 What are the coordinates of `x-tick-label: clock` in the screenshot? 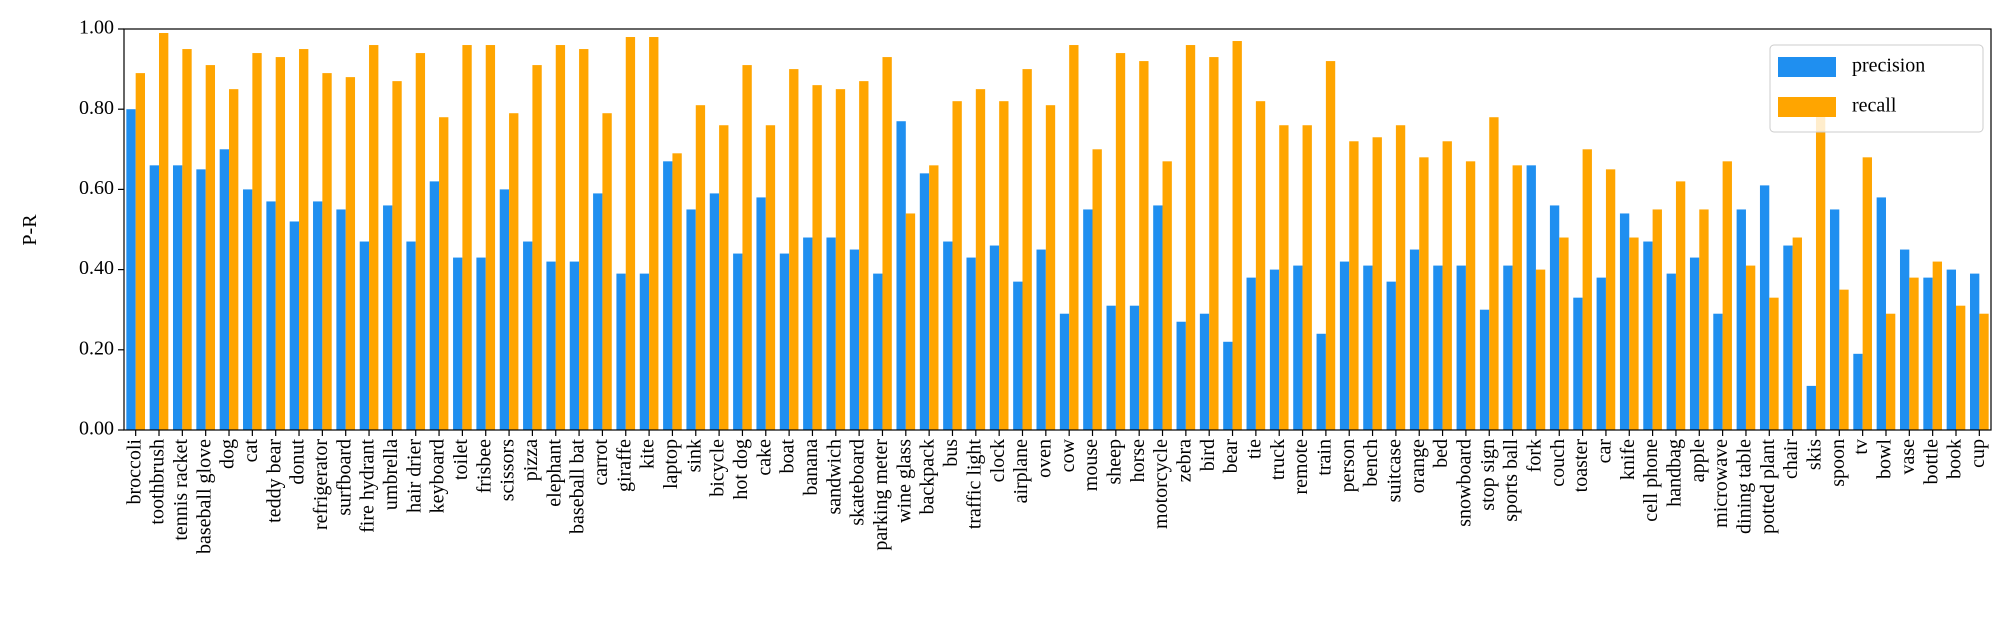 It's located at (998, 460).